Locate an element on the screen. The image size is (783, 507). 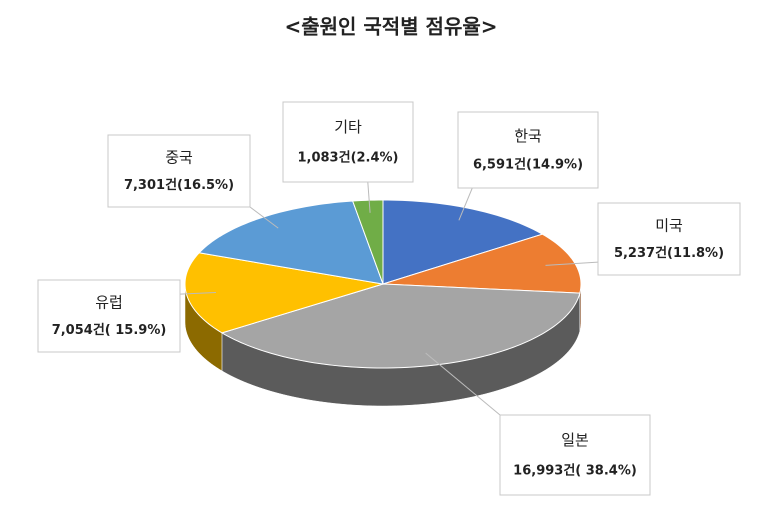
category-label: 유럽 is located at coordinates (109, 303).